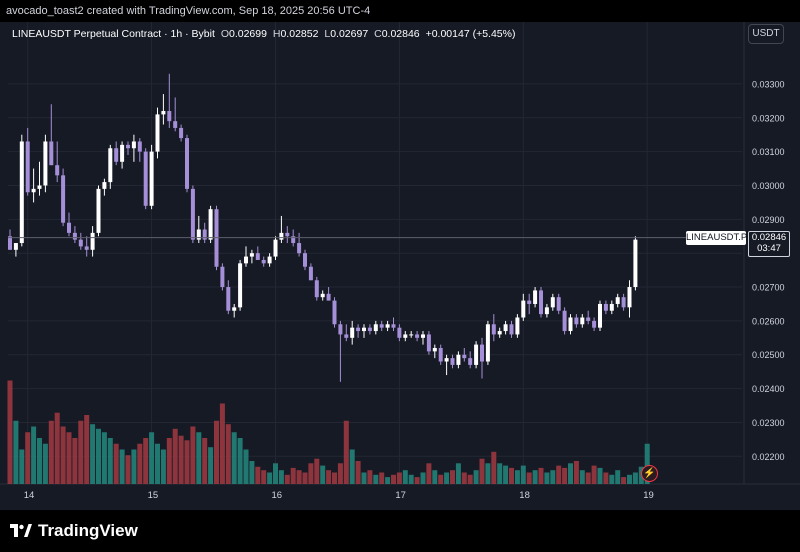  What do you see at coordinates (378, 34) in the screenshot?
I see `legend-close-label: C` at bounding box center [378, 34].